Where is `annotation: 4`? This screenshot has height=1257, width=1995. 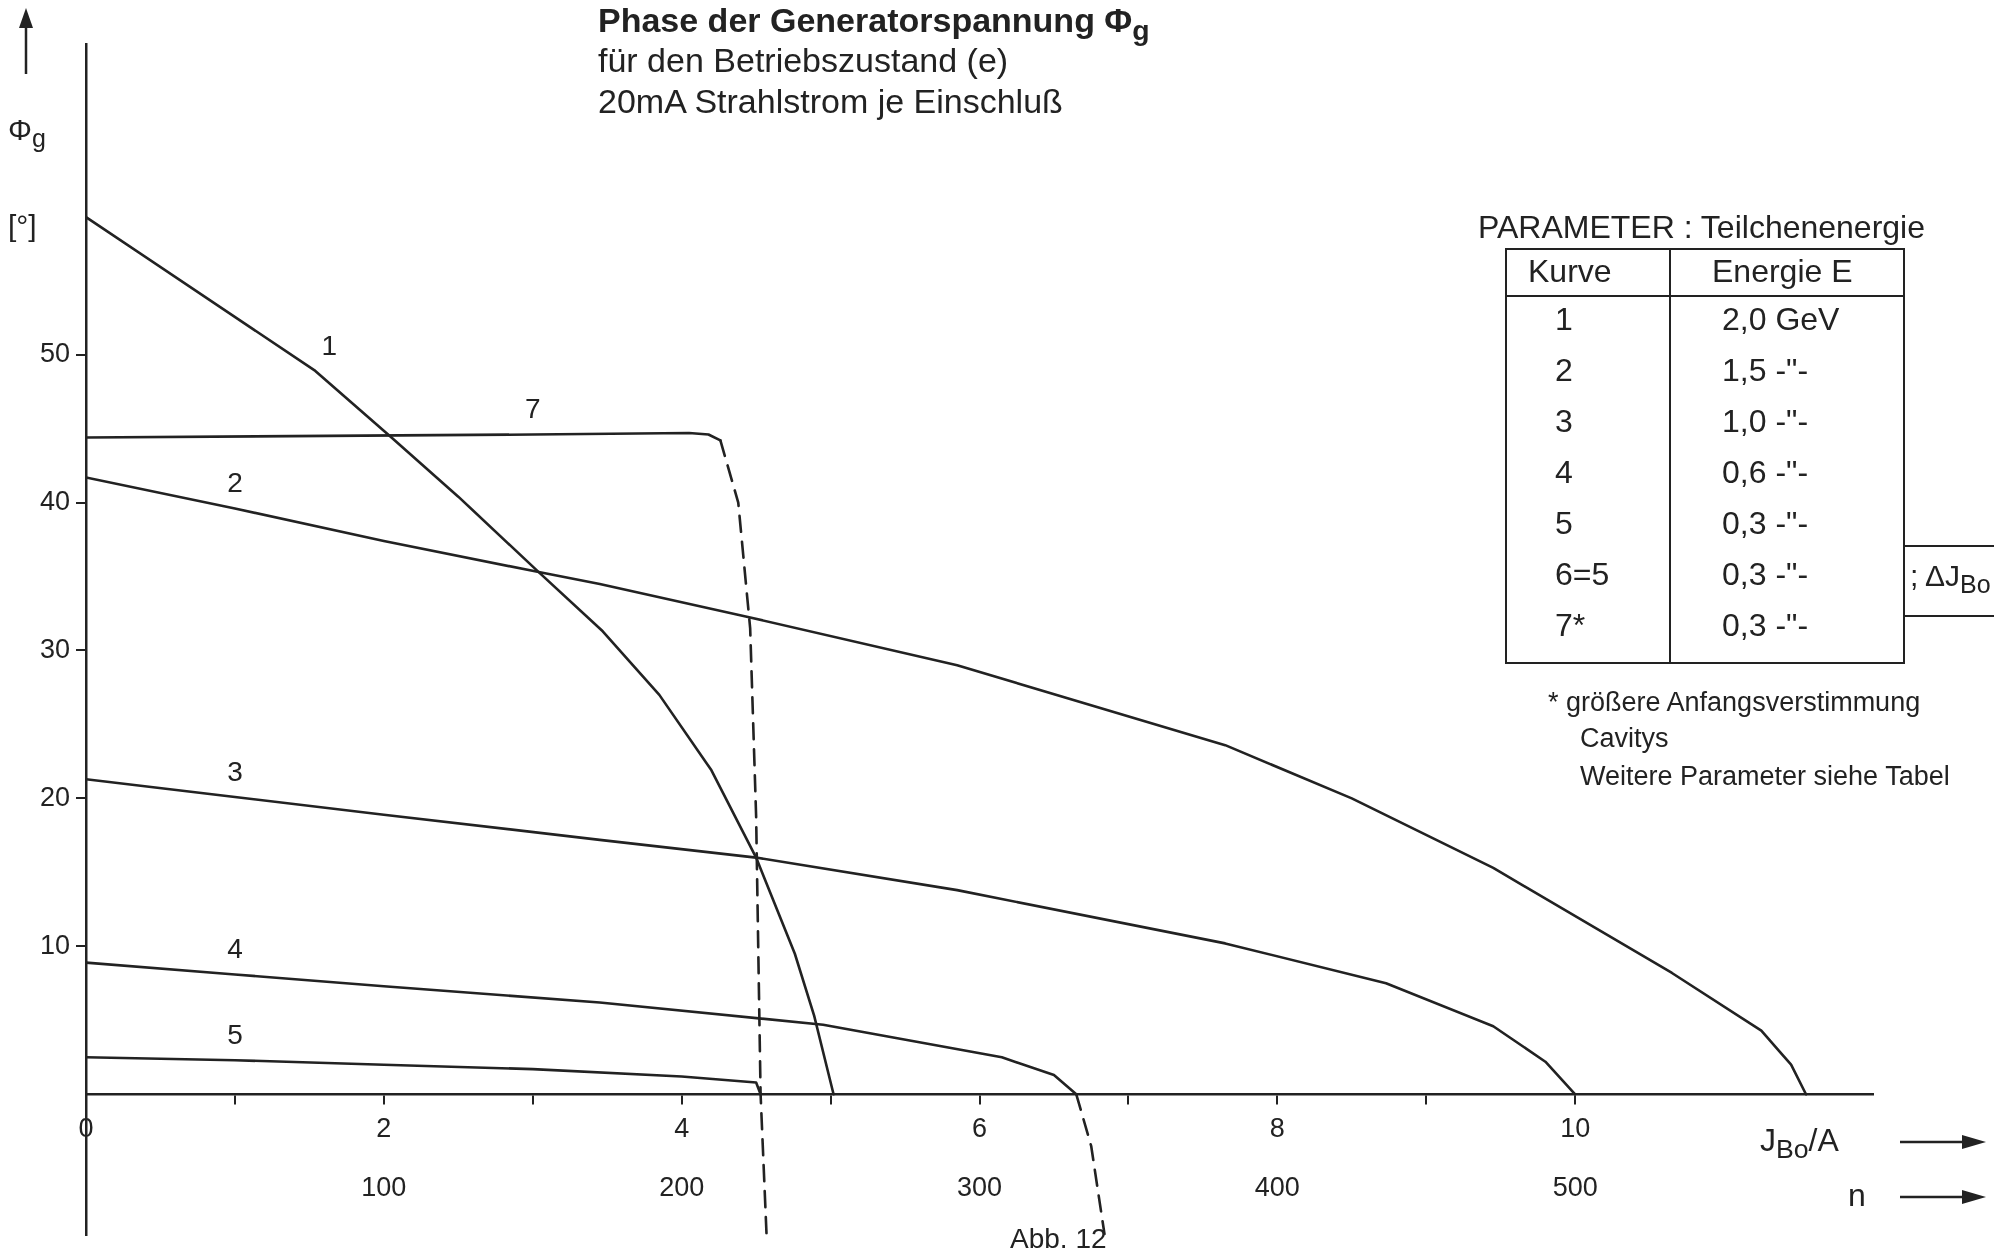 annotation: 4 is located at coordinates (1564, 472).